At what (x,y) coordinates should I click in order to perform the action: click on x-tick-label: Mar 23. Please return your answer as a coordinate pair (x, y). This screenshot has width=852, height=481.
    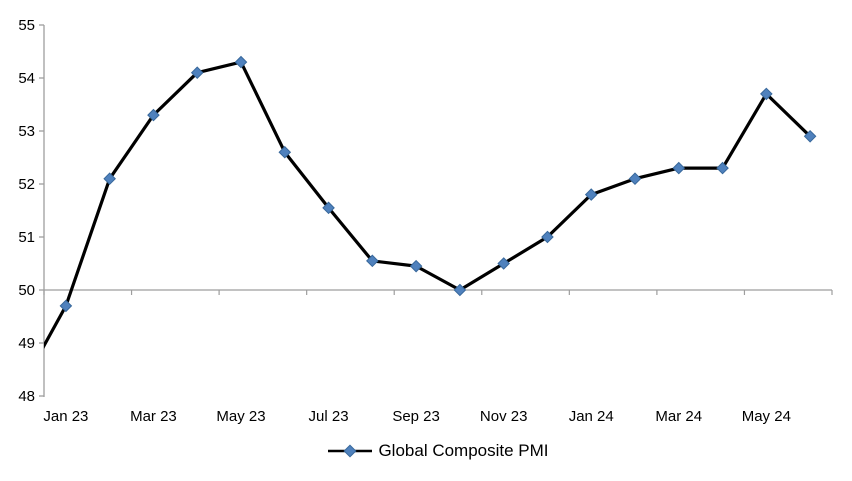
    Looking at the image, I should click on (153, 416).